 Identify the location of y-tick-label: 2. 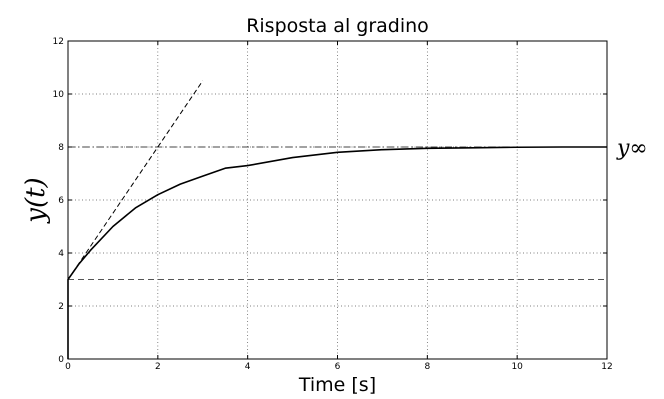
(61, 307).